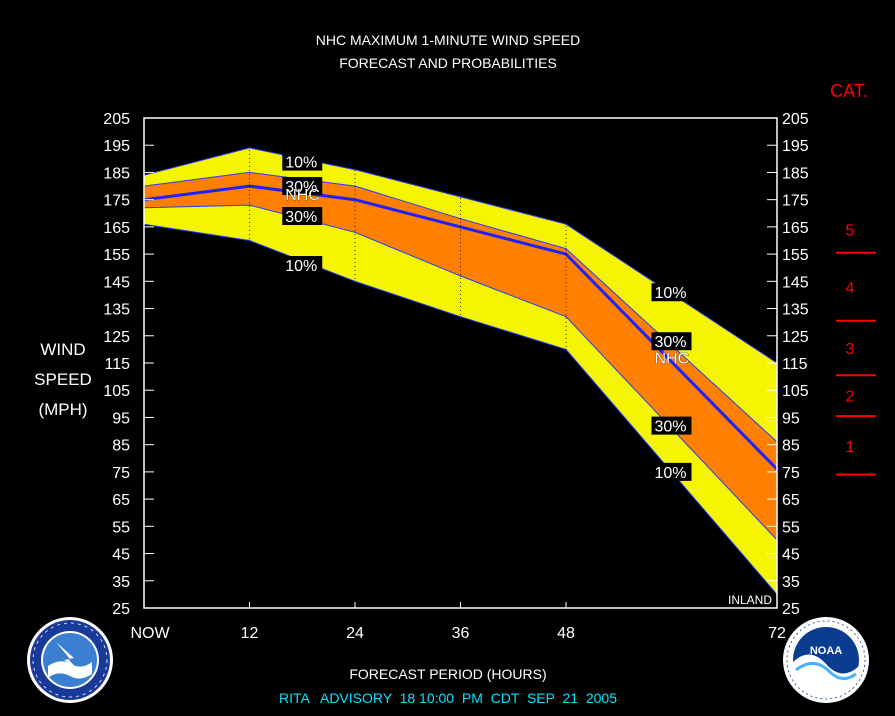 The image size is (895, 716). I want to click on category-label-5: 5, so click(850, 231).